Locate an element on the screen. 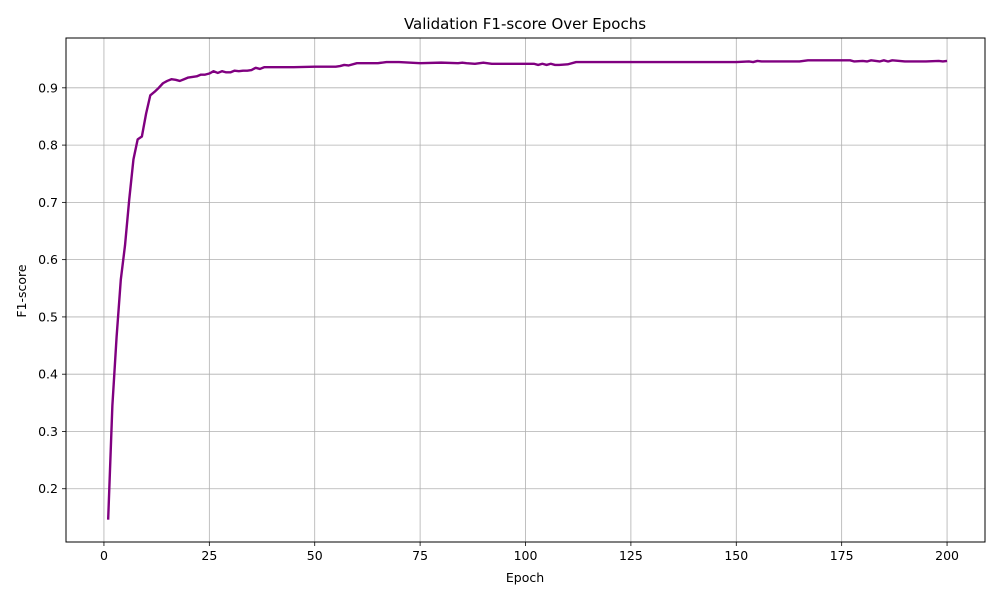  y-axis-ticks: 0.2 0.3 0.4 0.5 0.6 0.7 0.8 0.9 is located at coordinates (52, 288).